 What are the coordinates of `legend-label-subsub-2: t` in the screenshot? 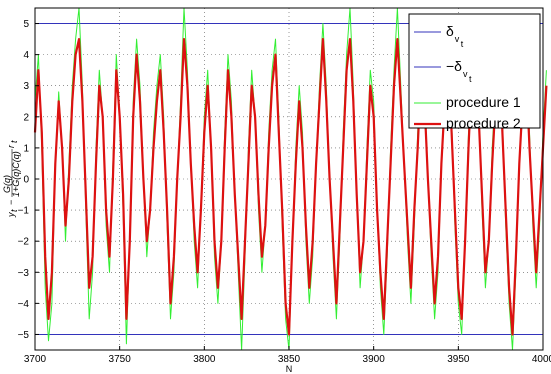 It's located at (470, 79).